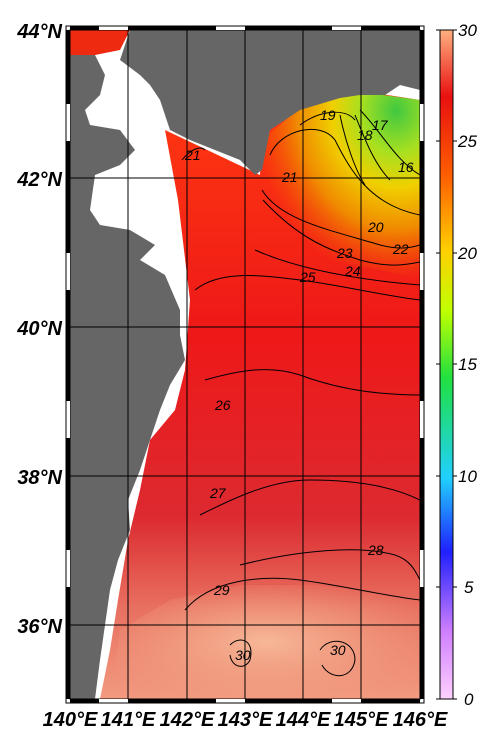 This screenshot has height=749, width=490. Describe the element at coordinates (39, 180) in the screenshot. I see `lat-label: 42°N` at that location.